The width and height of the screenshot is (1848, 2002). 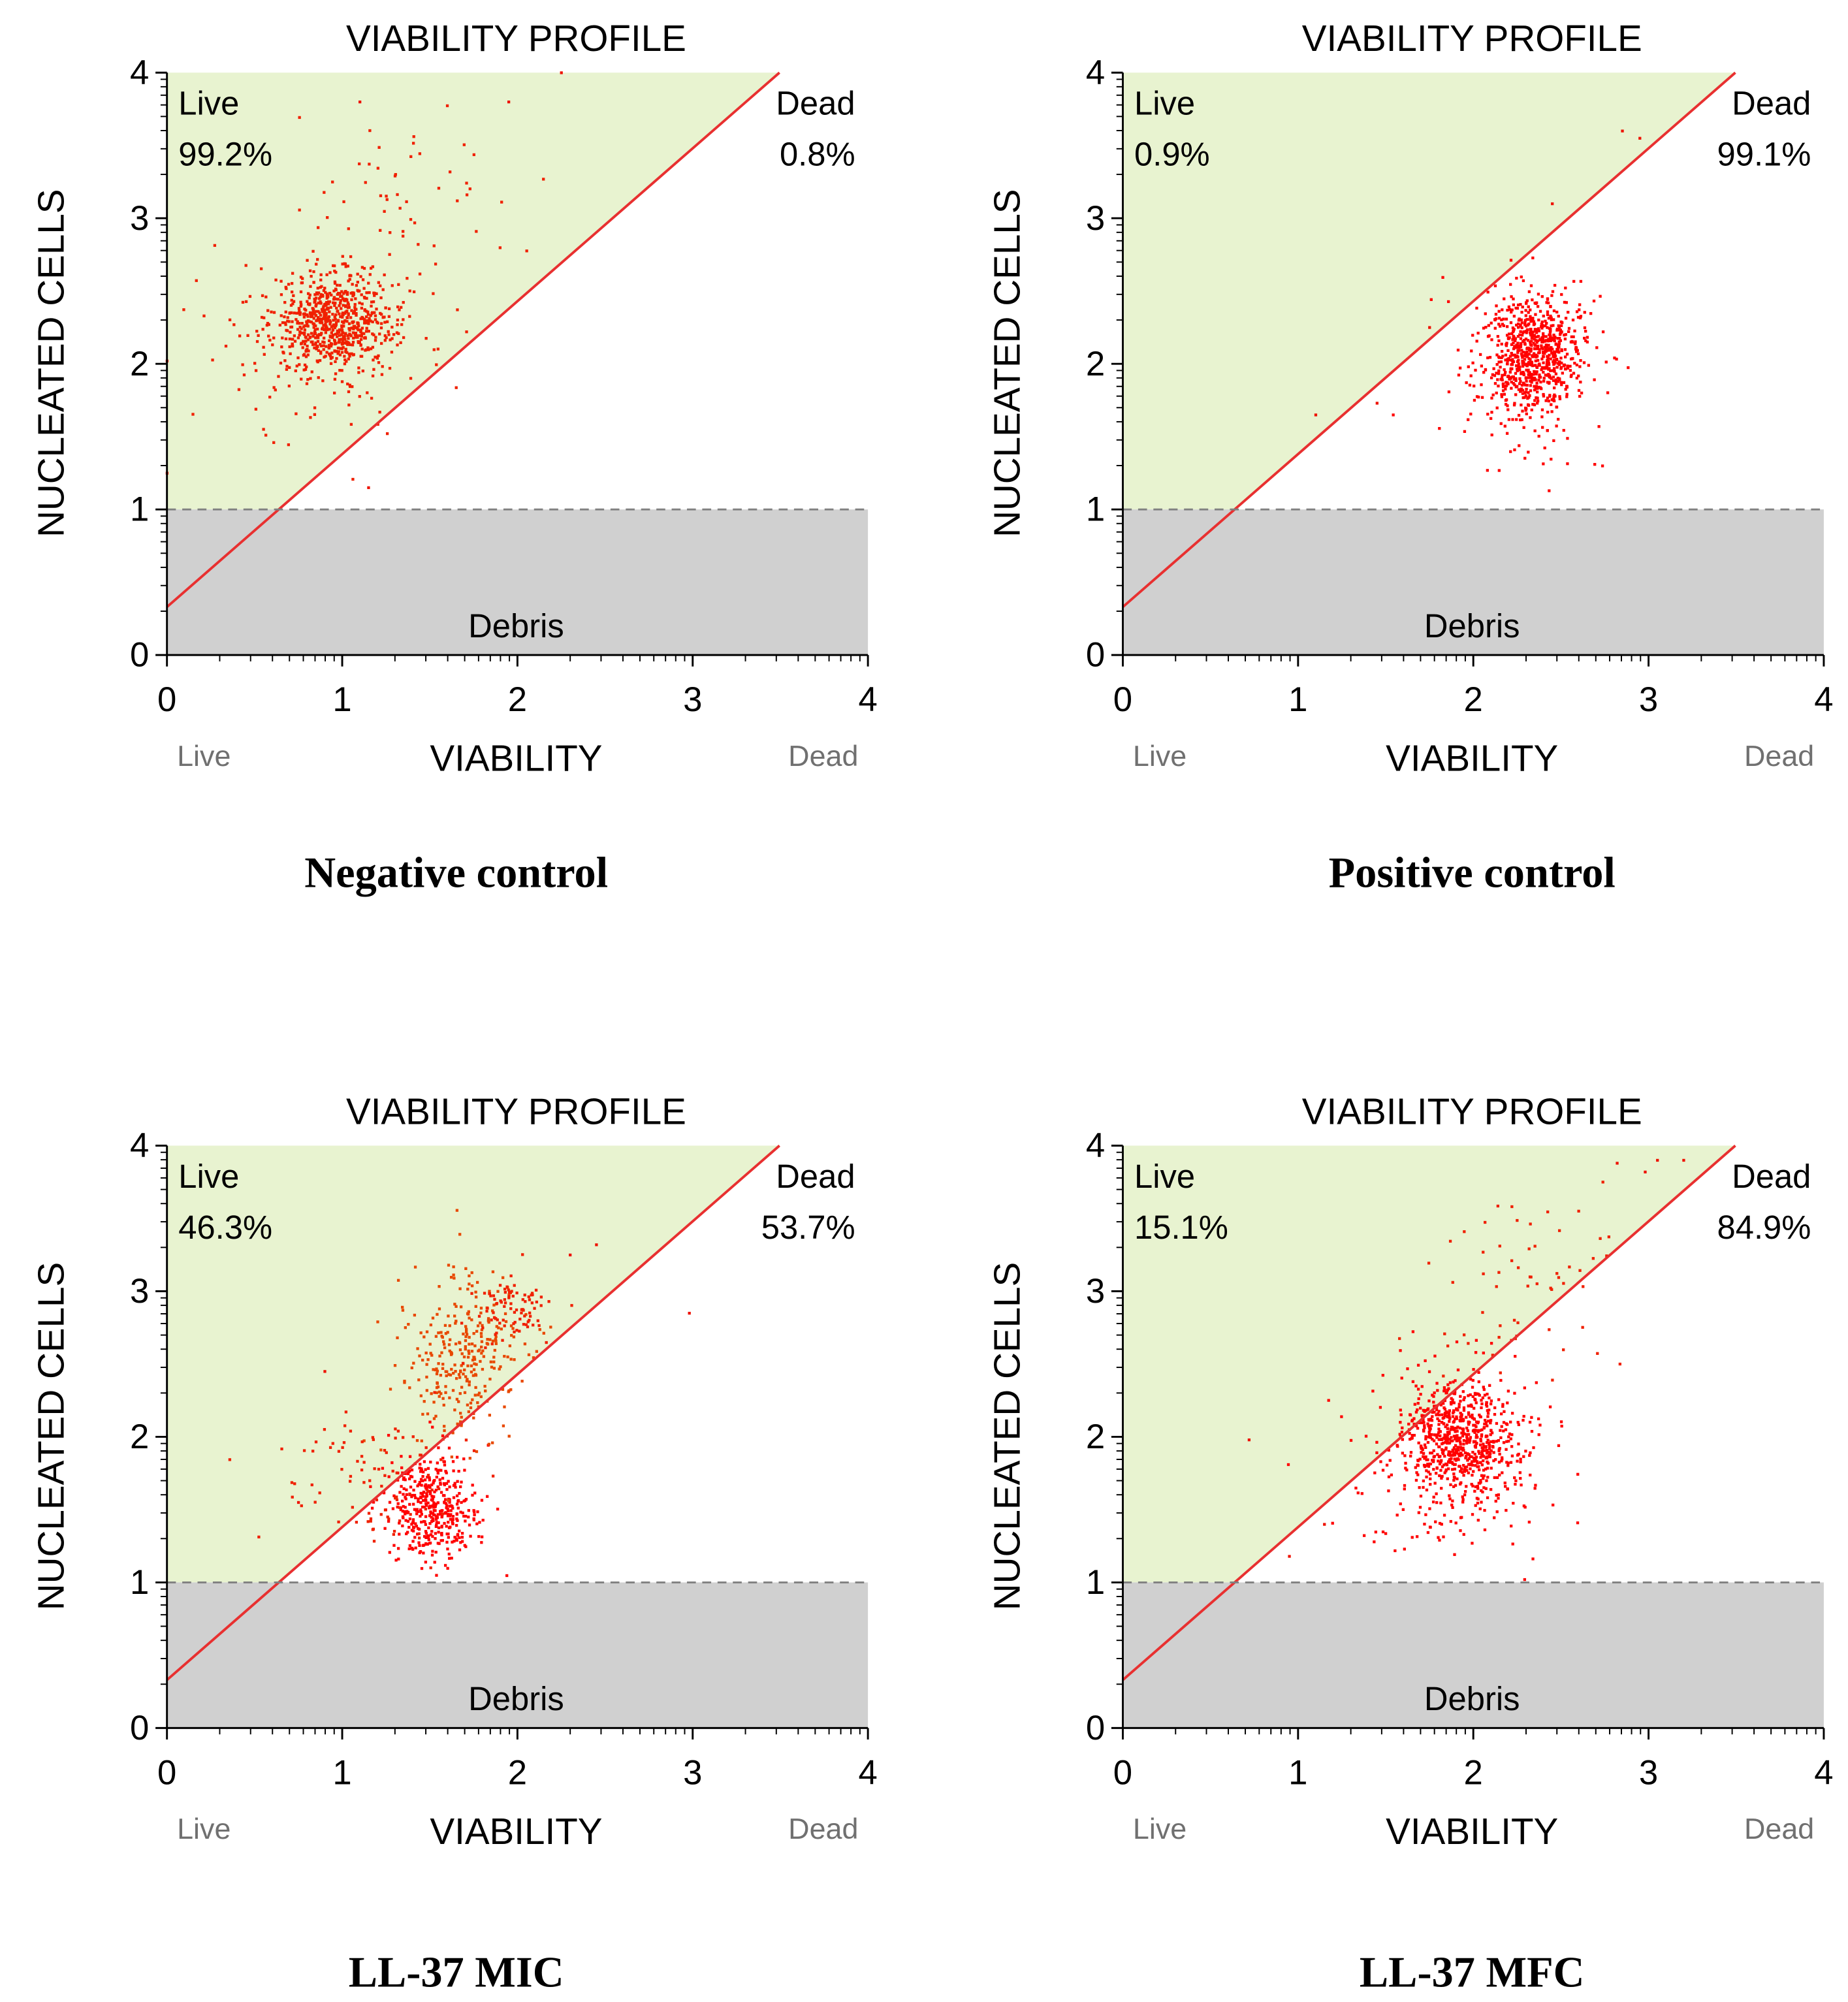 I want to click on x-axis-live-label: Live, so click(x=204, y=755).